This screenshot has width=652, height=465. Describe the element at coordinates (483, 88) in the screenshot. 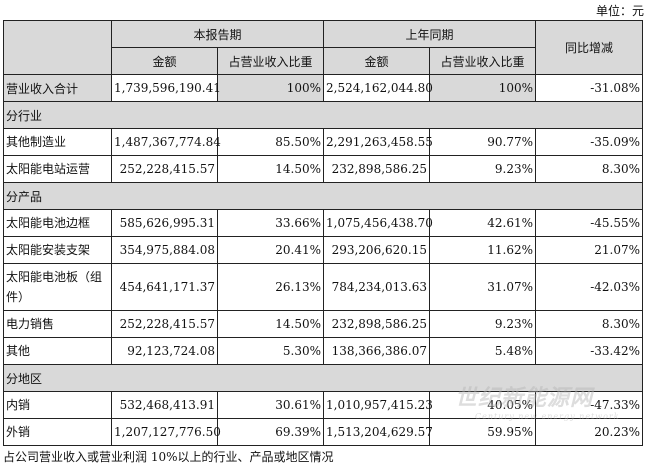

I see `total-prior-pct: 100%` at that location.